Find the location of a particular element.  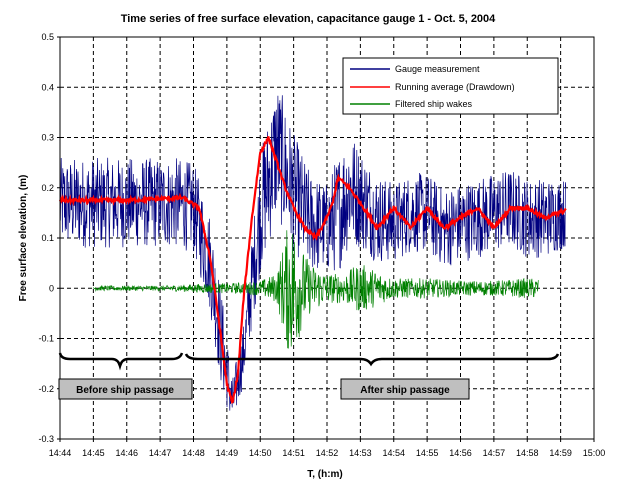

y-tick-label: 0.1 is located at coordinates (47, 238).